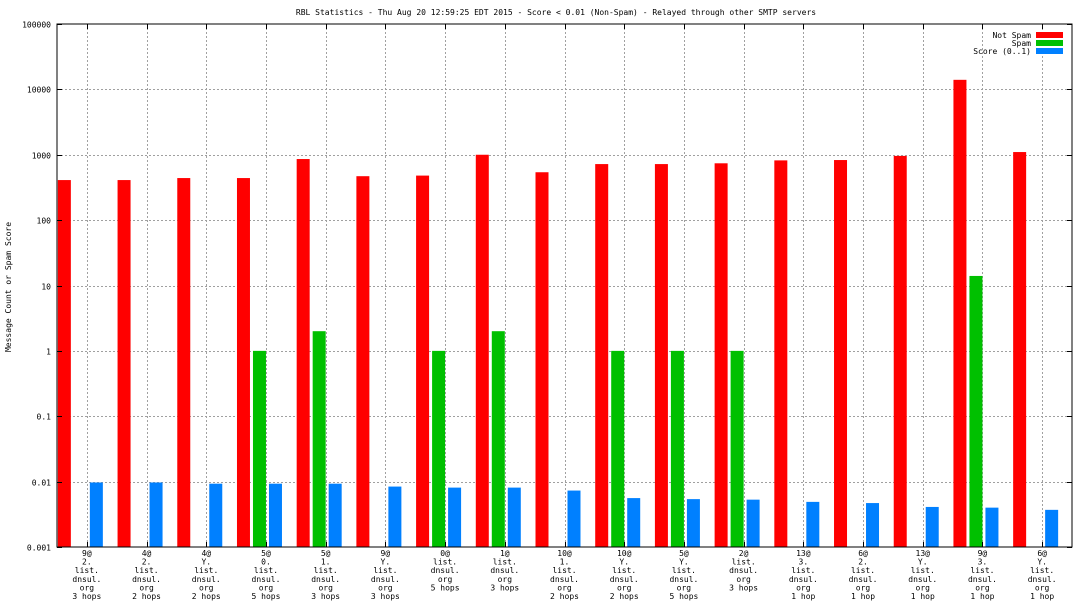  What do you see at coordinates (8, 287) in the screenshot?
I see `y-axis-label: Message Count or Spam Score` at bounding box center [8, 287].